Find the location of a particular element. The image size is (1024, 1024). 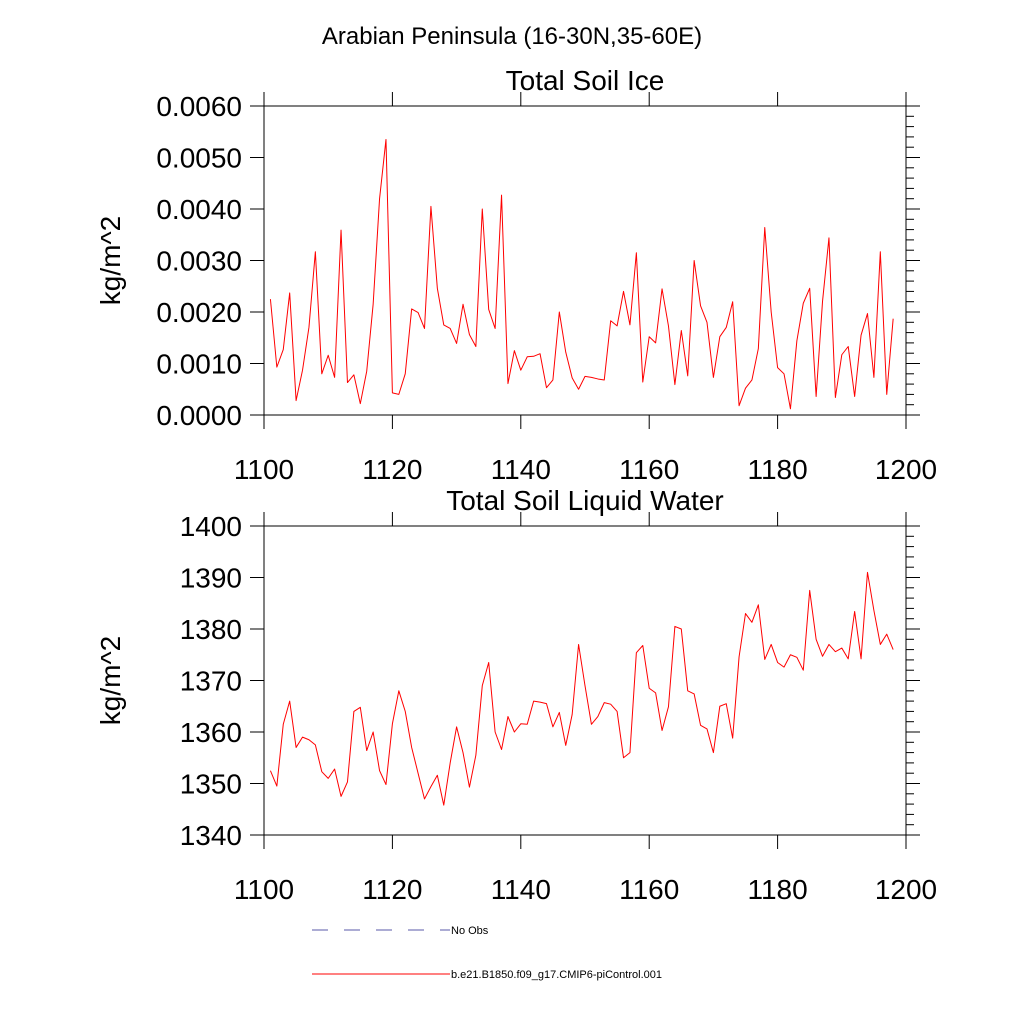

chart-title: Total Soil Ice is located at coordinates (585, 80).